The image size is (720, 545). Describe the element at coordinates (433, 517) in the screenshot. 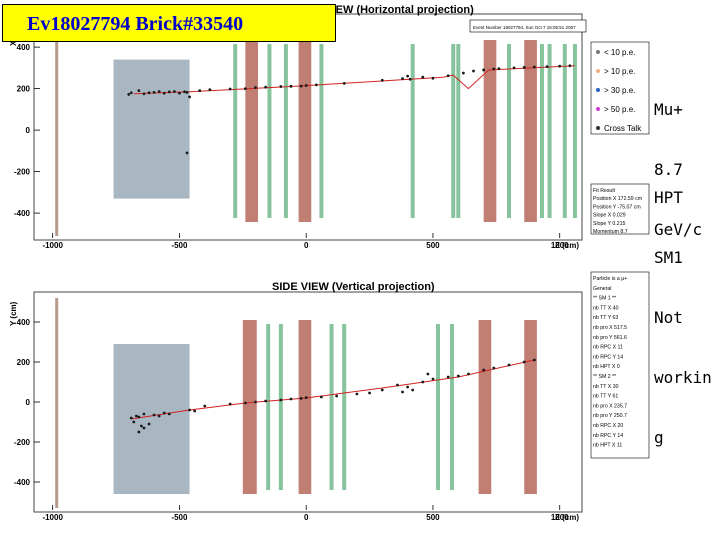

I see `x-tick-label: 500` at that location.